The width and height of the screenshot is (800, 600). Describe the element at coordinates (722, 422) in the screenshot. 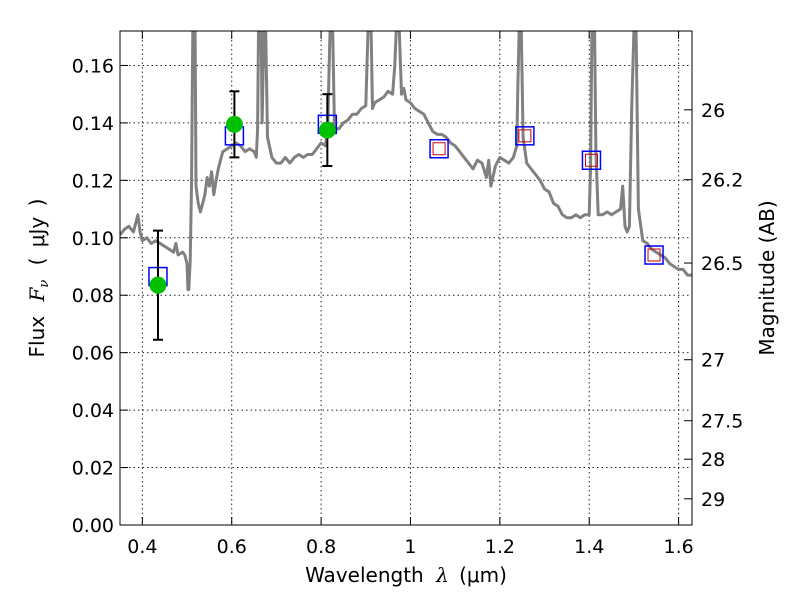

I see `y2-tick-label: 27.5` at that location.